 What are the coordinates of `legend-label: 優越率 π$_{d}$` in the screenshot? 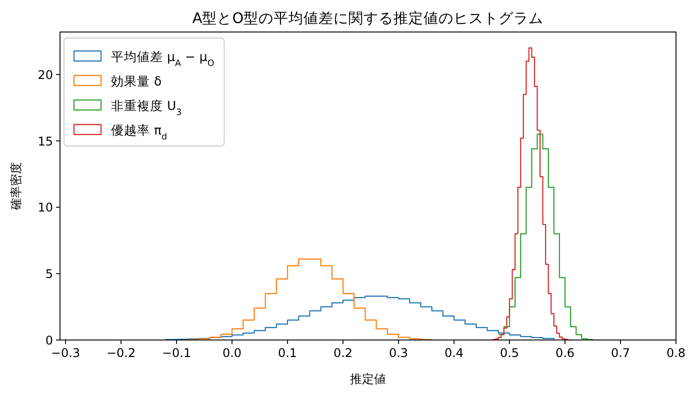 It's located at (139, 132).